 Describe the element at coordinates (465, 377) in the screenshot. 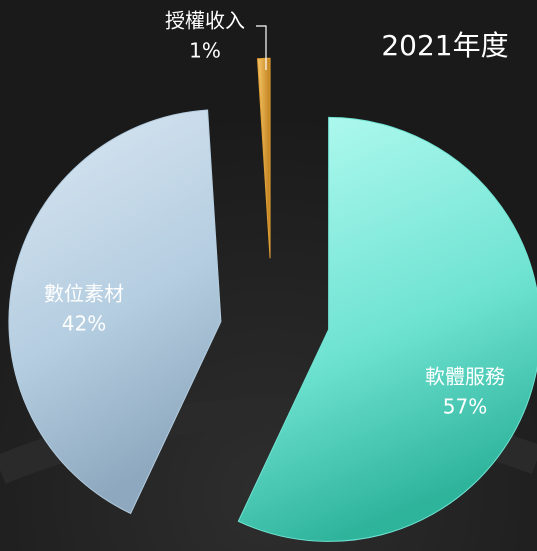

I see `slice-category-label: 軟體服務` at that location.